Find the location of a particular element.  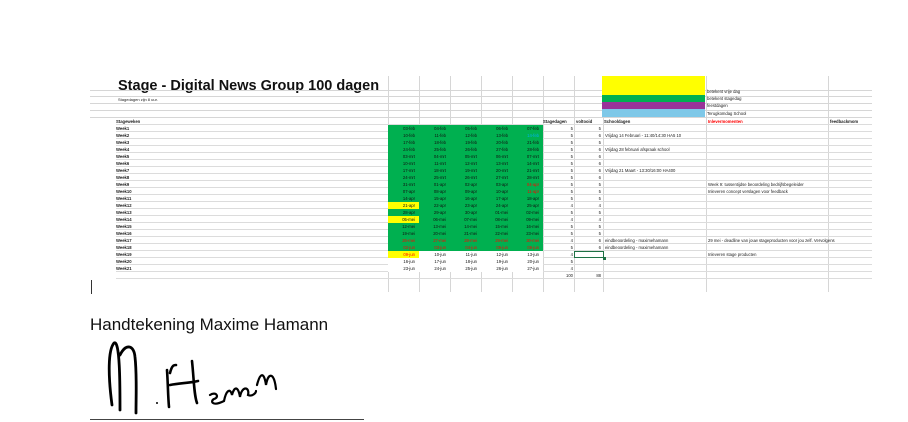

date-cell: 17-feb is located at coordinates (403, 142).